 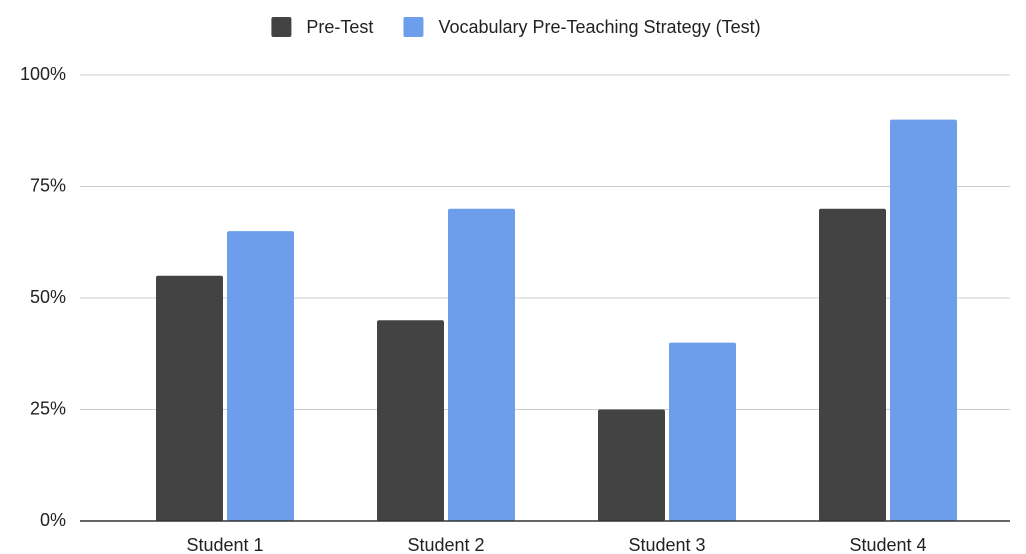 I want to click on x-tick-label: Student 3, so click(x=666, y=544).